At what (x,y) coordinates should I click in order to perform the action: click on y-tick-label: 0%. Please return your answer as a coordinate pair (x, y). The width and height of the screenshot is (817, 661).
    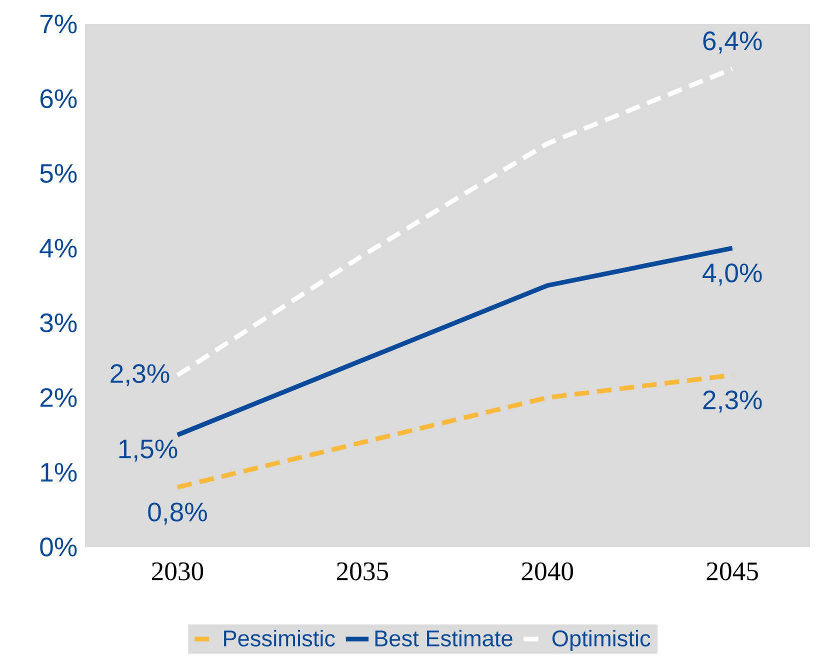
    Looking at the image, I should click on (58, 547).